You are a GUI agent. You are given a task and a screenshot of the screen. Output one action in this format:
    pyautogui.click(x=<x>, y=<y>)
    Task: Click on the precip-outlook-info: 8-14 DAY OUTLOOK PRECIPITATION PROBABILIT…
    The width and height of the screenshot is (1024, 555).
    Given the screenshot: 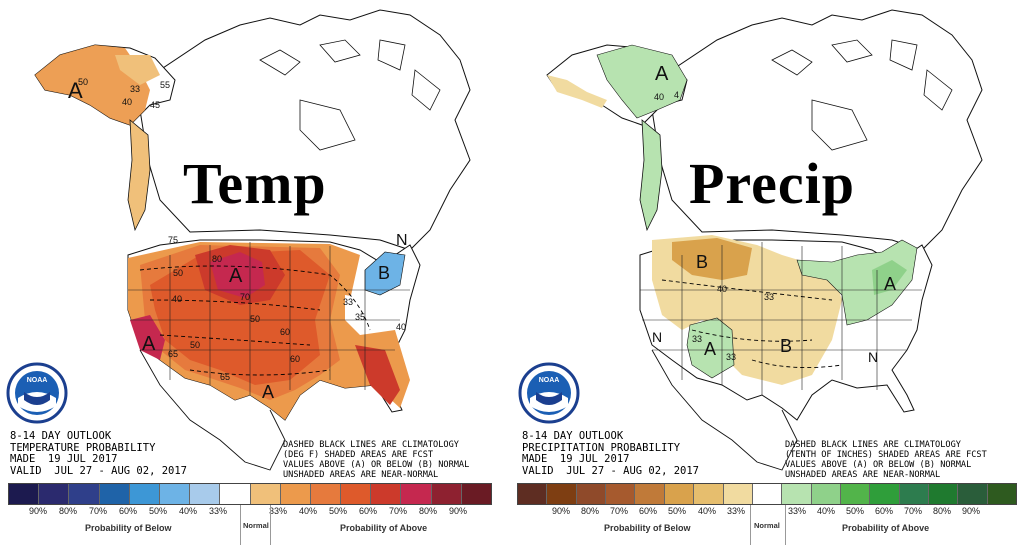 What is the action you would take?
    pyautogui.click(x=611, y=453)
    